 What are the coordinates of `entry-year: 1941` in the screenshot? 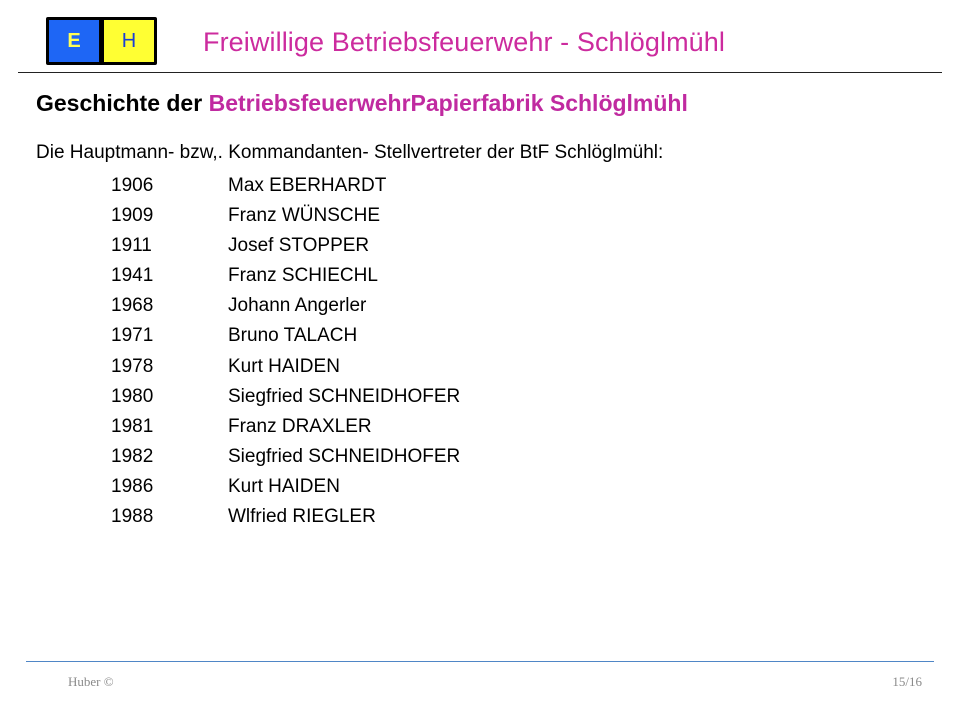 It's located at (132, 276).